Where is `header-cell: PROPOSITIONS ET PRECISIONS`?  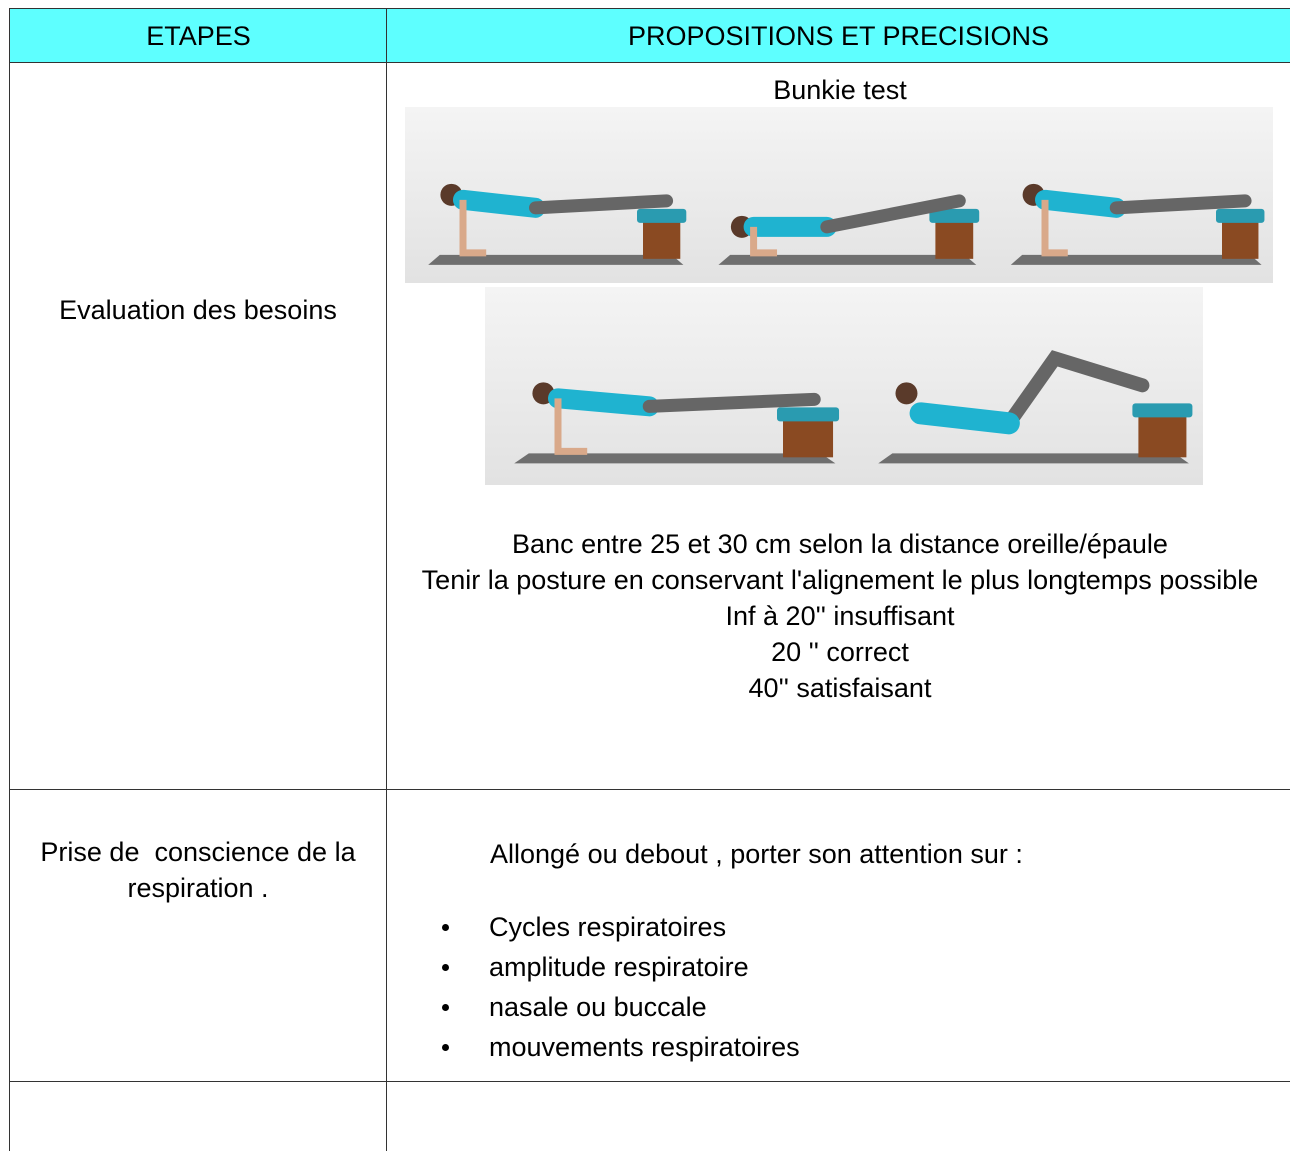
header-cell: PROPOSITIONS ET PRECISIONS is located at coordinates (838, 35).